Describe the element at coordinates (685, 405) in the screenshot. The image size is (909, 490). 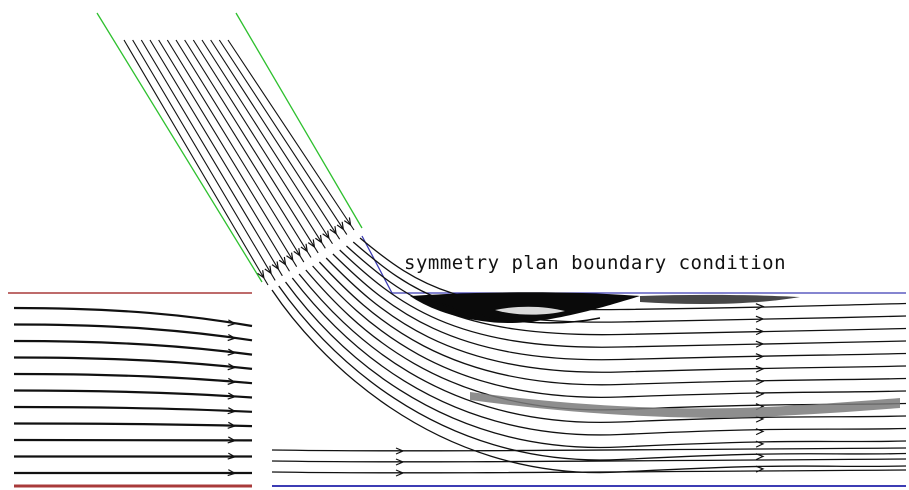
I see `dense-streamline-band` at that location.